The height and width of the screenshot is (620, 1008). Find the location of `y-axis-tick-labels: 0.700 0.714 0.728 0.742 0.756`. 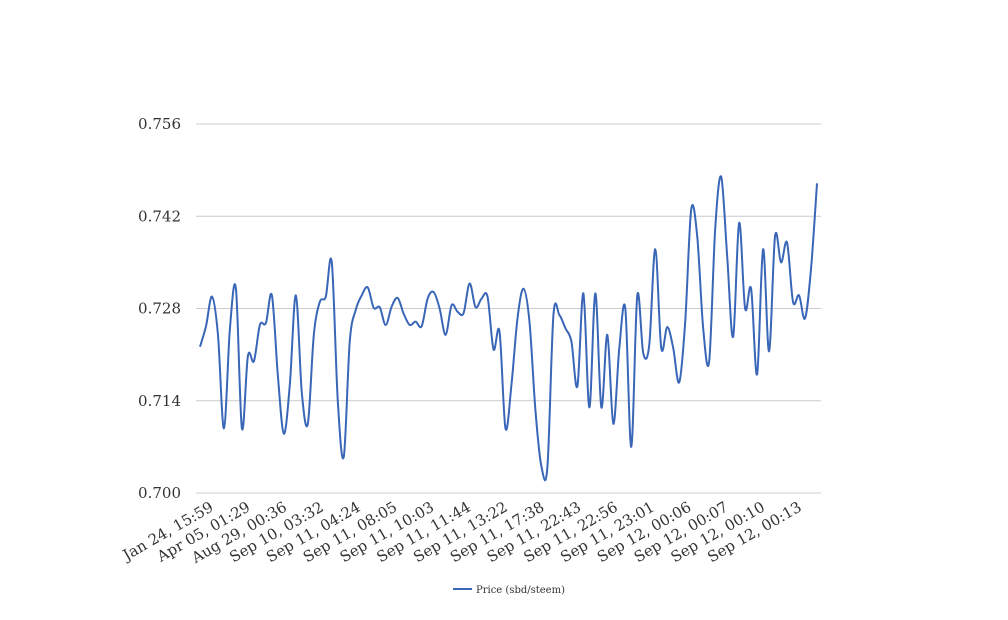

y-axis-tick-labels: 0.700 0.714 0.728 0.742 0.756 is located at coordinates (159, 308).